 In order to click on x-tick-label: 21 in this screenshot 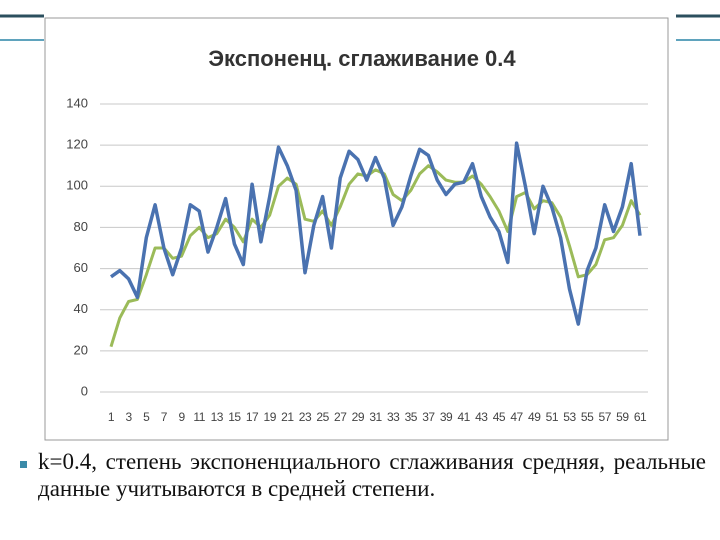, I will do `click(287, 417)`.